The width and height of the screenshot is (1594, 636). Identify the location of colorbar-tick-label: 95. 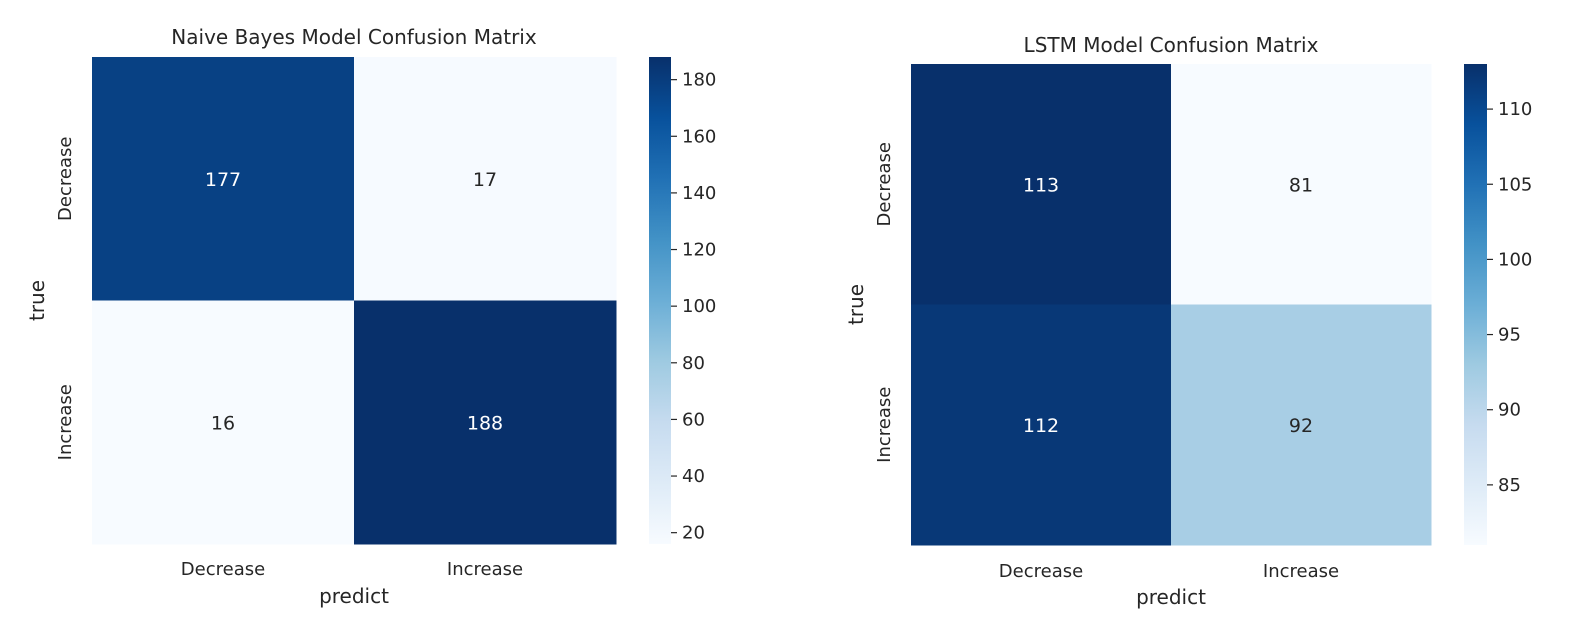
(1509, 335).